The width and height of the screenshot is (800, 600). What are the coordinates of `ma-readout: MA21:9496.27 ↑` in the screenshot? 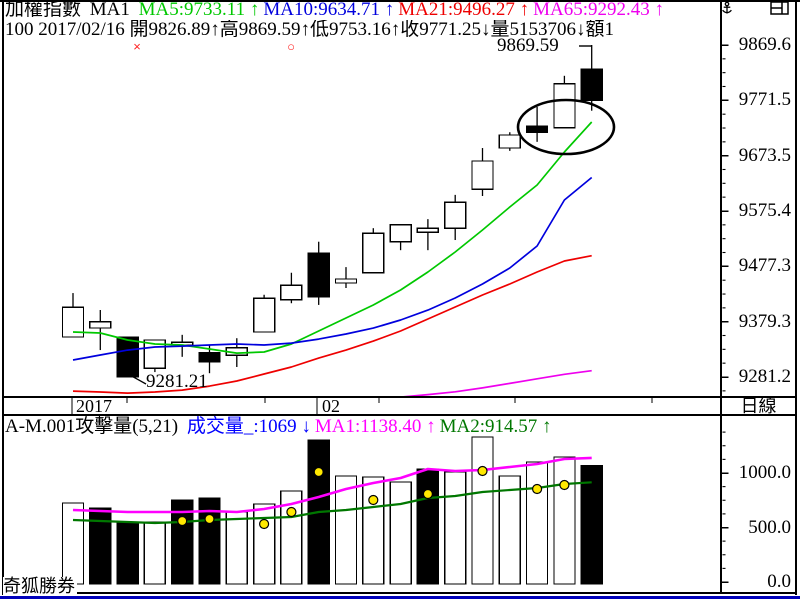 It's located at (464, 10).